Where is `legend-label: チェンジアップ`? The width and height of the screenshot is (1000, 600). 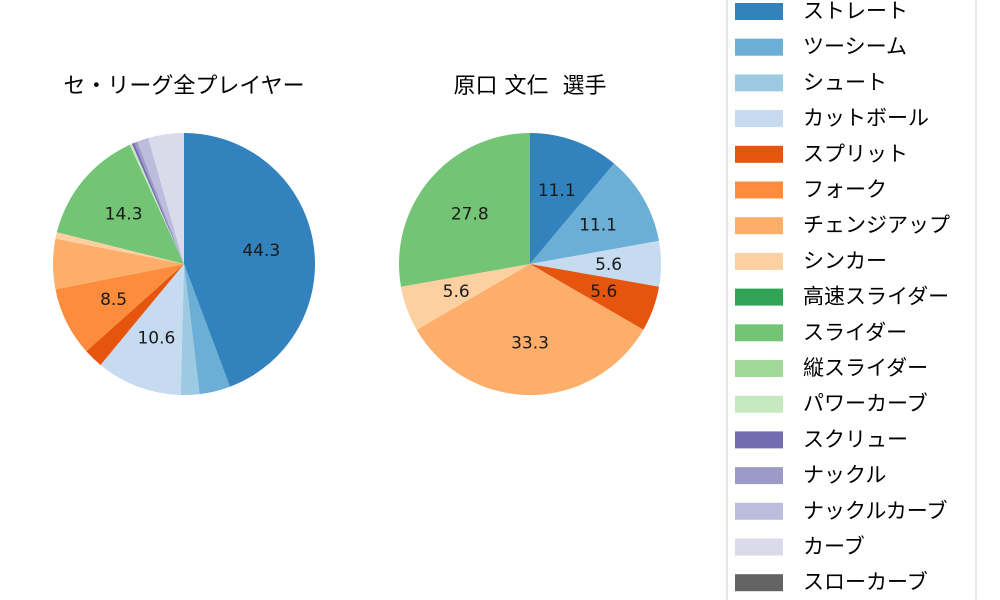 legend-label: チェンジアップ is located at coordinates (876, 225).